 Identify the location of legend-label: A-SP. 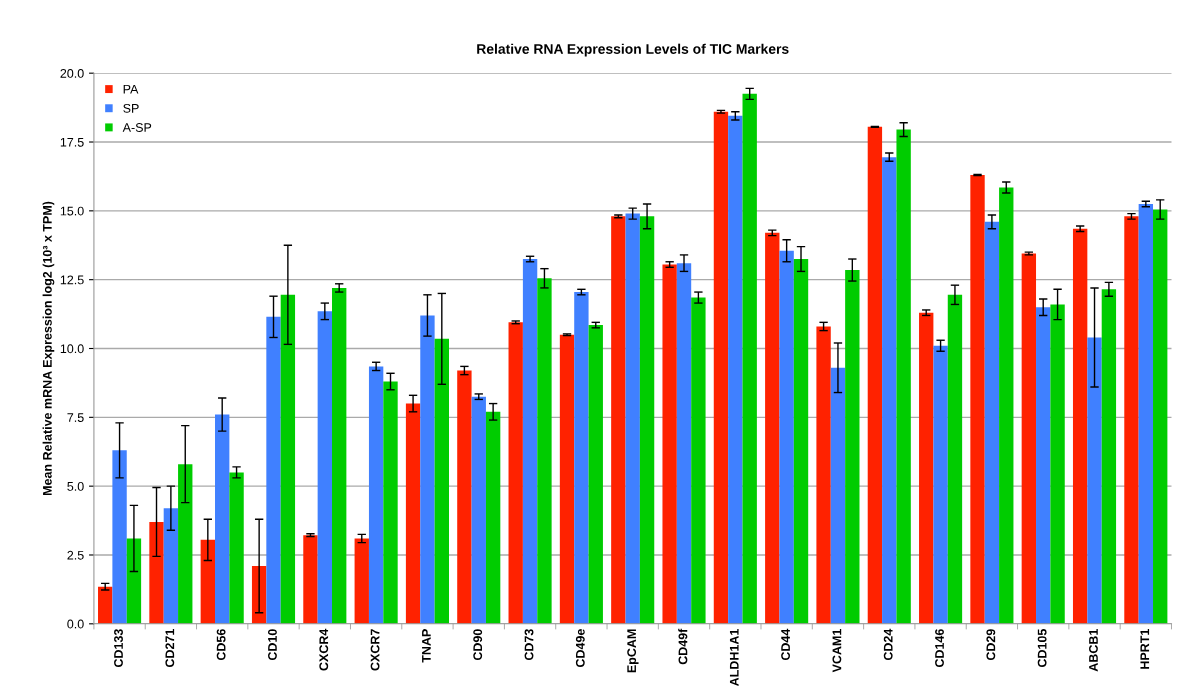
(137, 127).